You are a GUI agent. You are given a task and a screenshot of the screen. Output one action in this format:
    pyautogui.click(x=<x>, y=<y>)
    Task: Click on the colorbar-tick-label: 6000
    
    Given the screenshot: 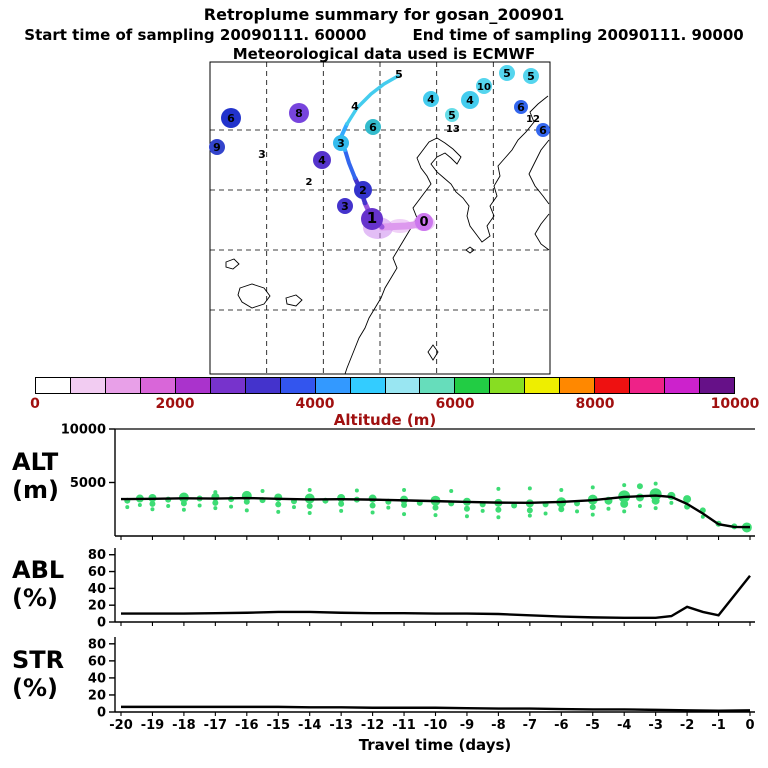 What is the action you would take?
    pyautogui.click(x=455, y=404)
    